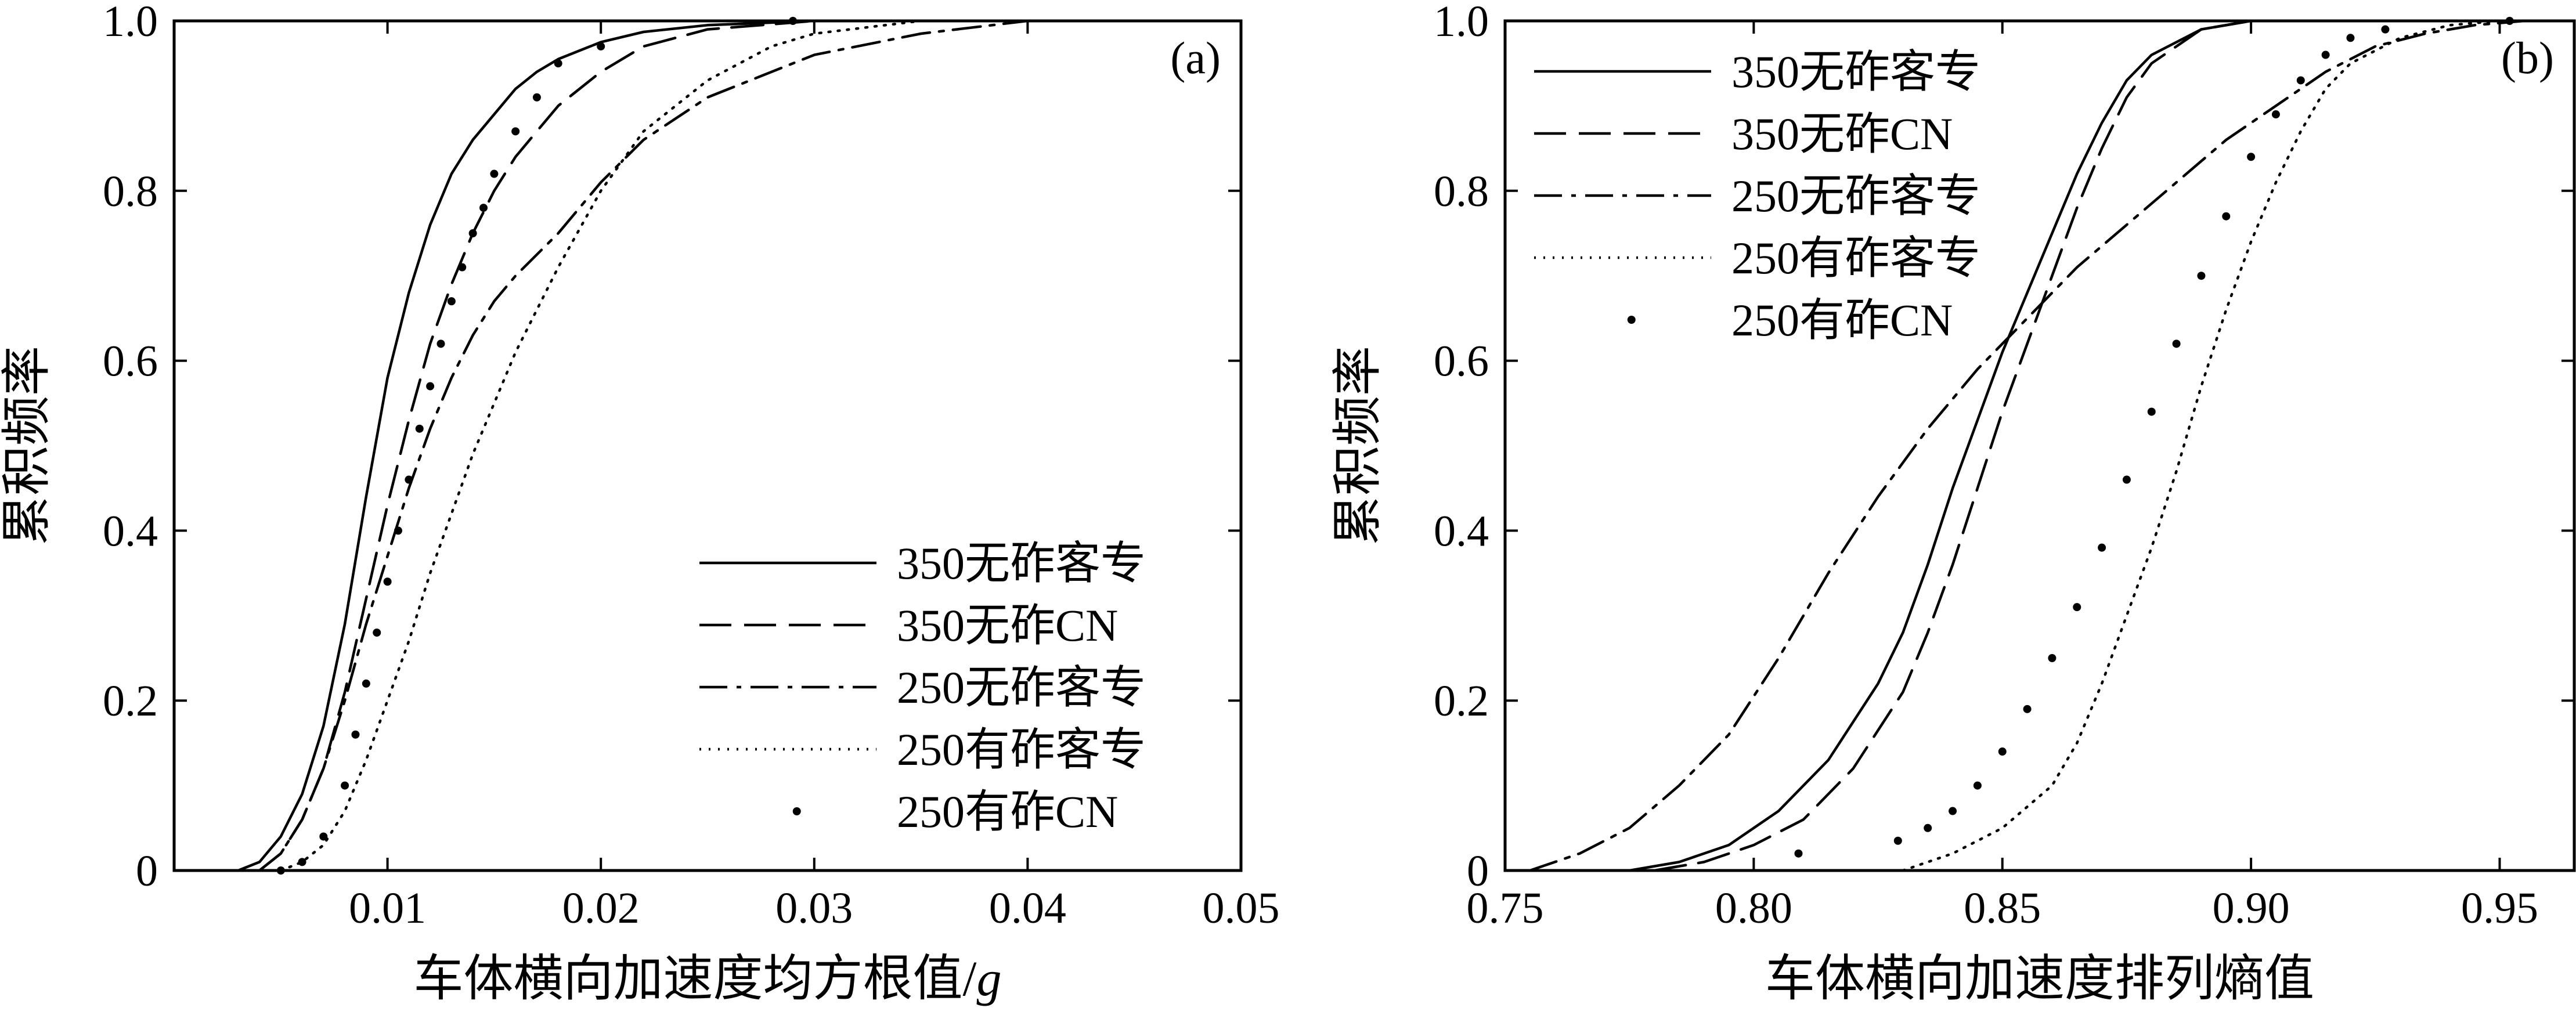  What do you see at coordinates (2251, 908) in the screenshot?
I see `x-tick-label: 0.90` at bounding box center [2251, 908].